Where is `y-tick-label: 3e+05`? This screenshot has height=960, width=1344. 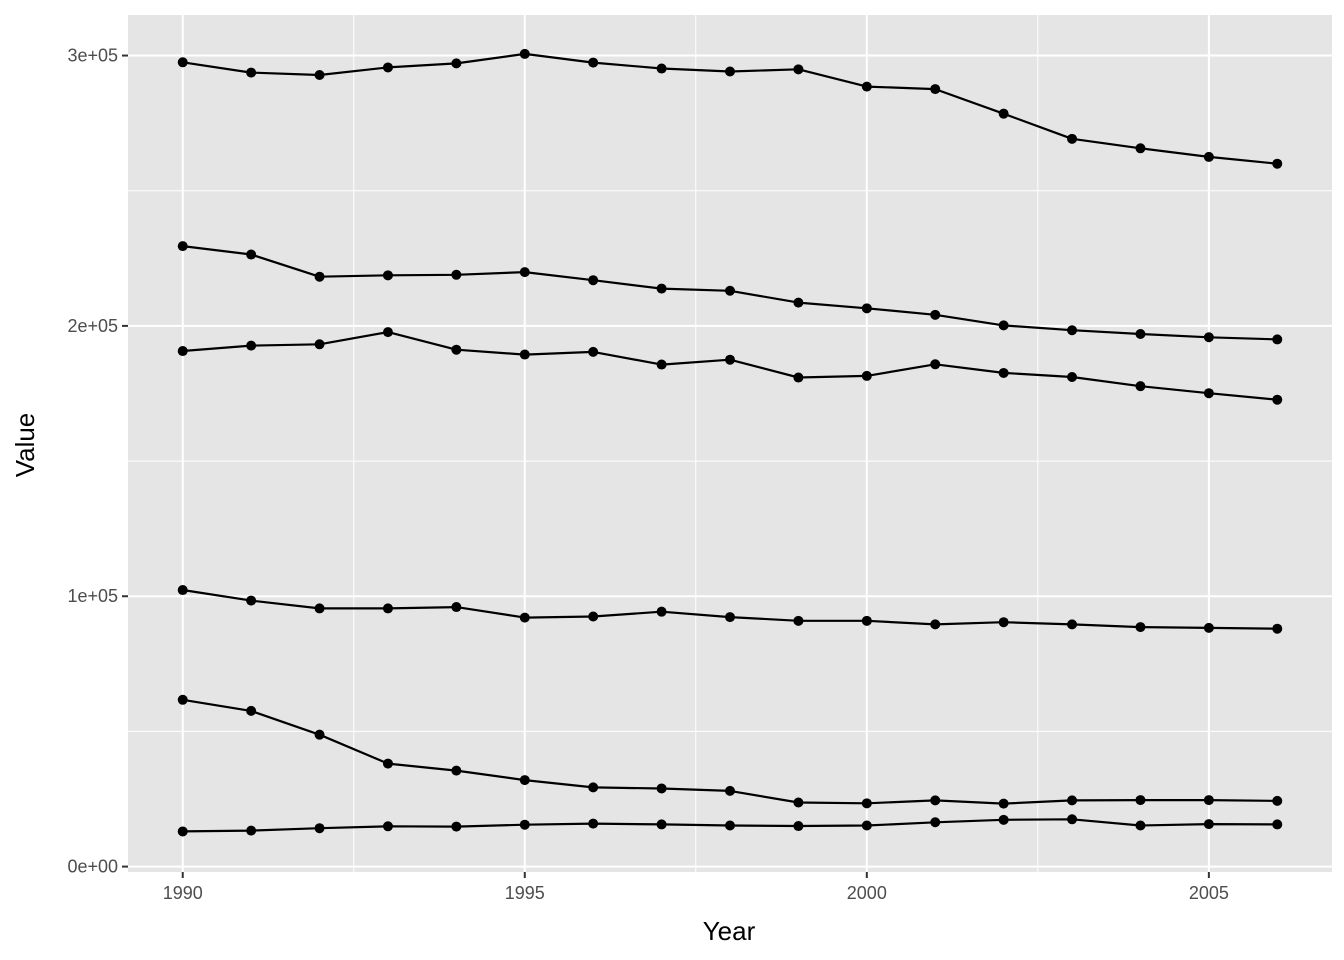 y-tick-label: 3e+05 is located at coordinates (92, 56).